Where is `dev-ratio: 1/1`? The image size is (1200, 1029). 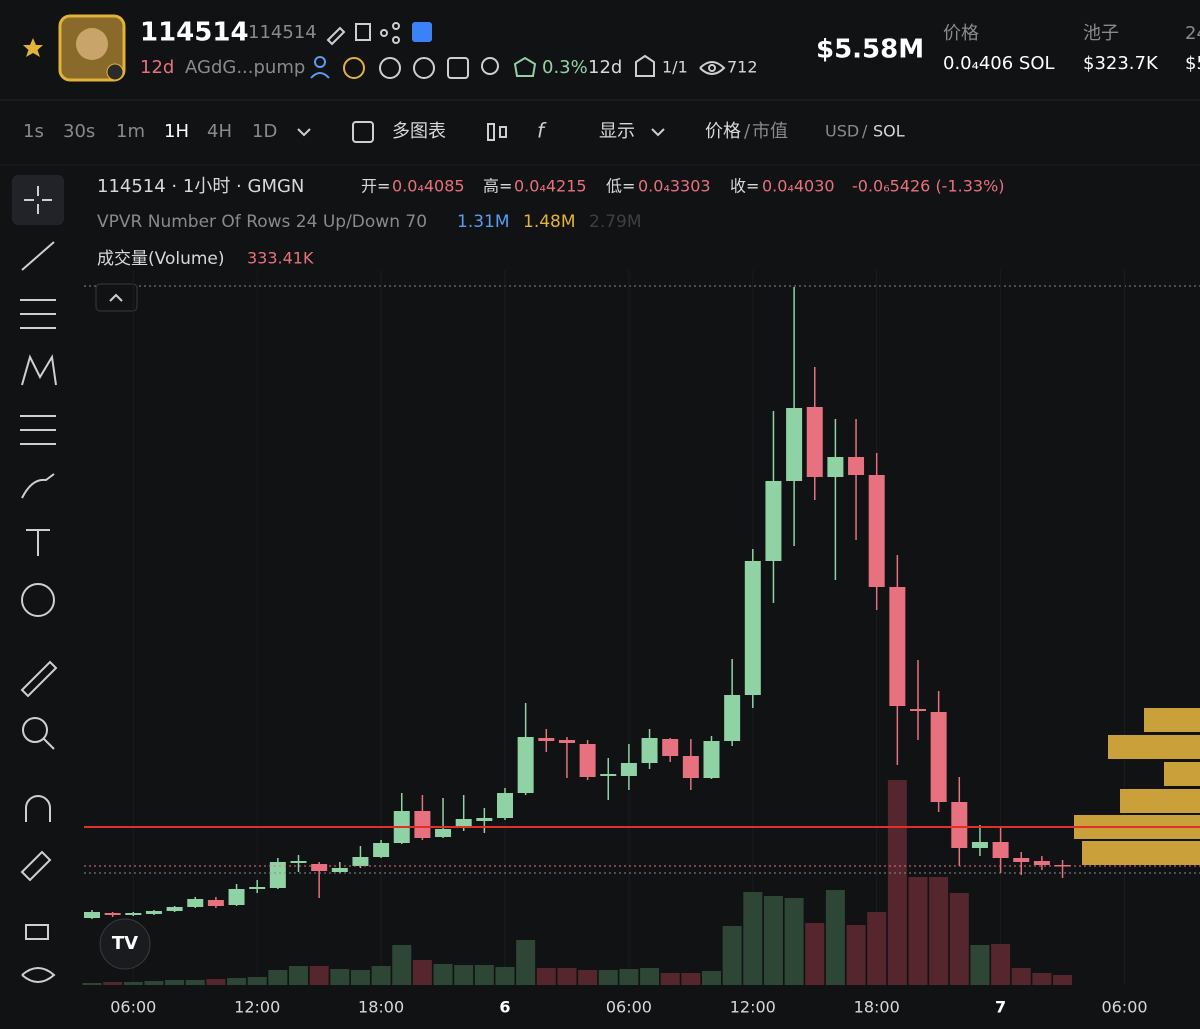 dev-ratio: 1/1 is located at coordinates (675, 67).